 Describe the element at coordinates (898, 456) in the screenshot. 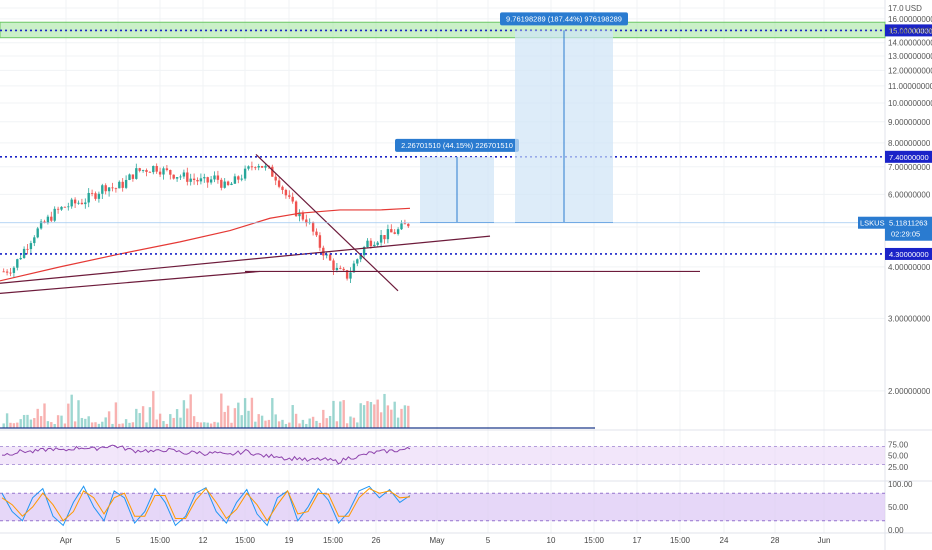

I see `rsi-tick-label: 50.00` at that location.